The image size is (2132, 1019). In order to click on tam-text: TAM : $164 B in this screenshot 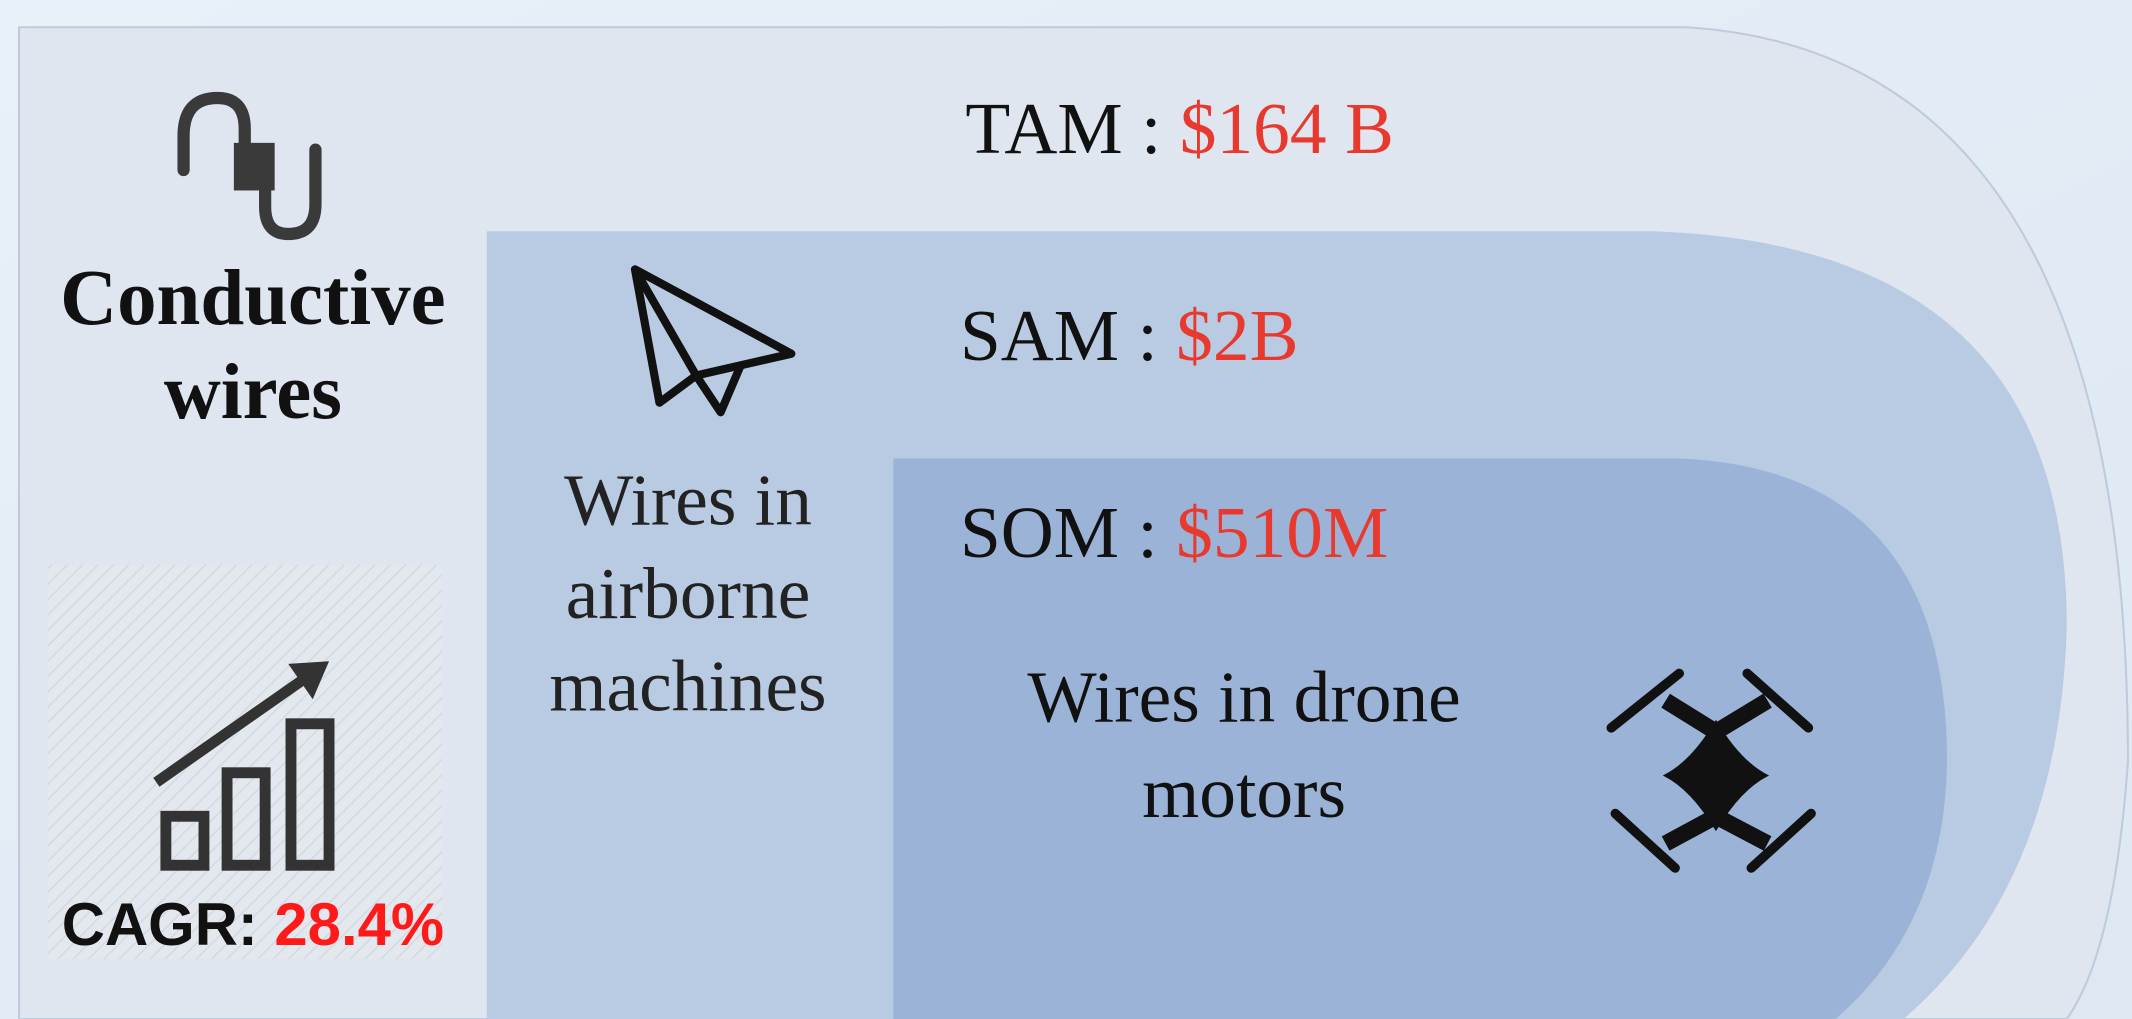, I will do `click(1179, 128)`.